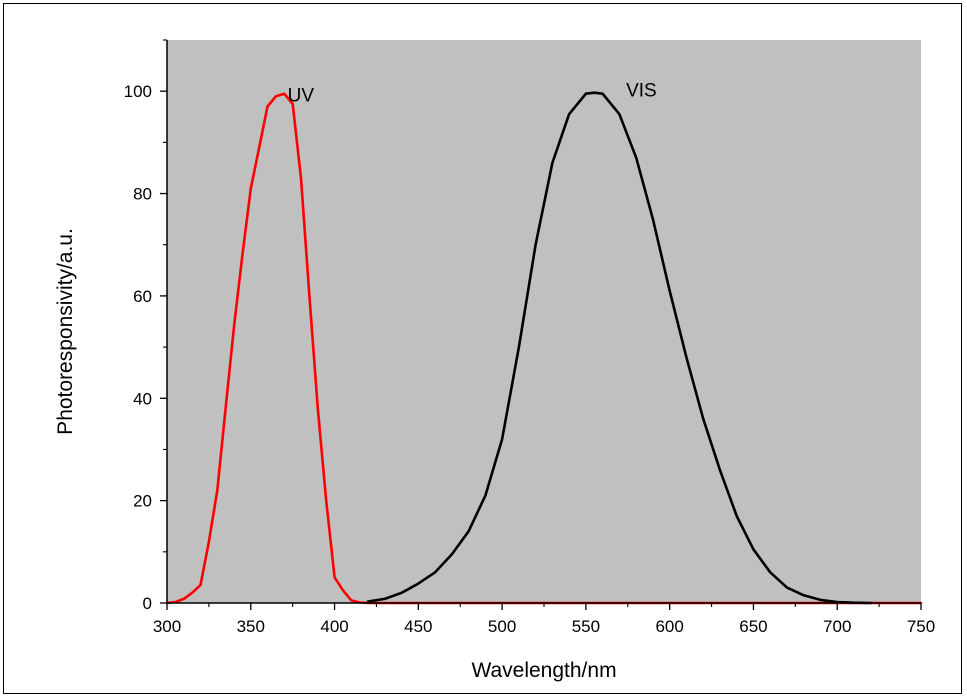 The height and width of the screenshot is (699, 967). I want to click on x-tick-label: 350, so click(251, 626).